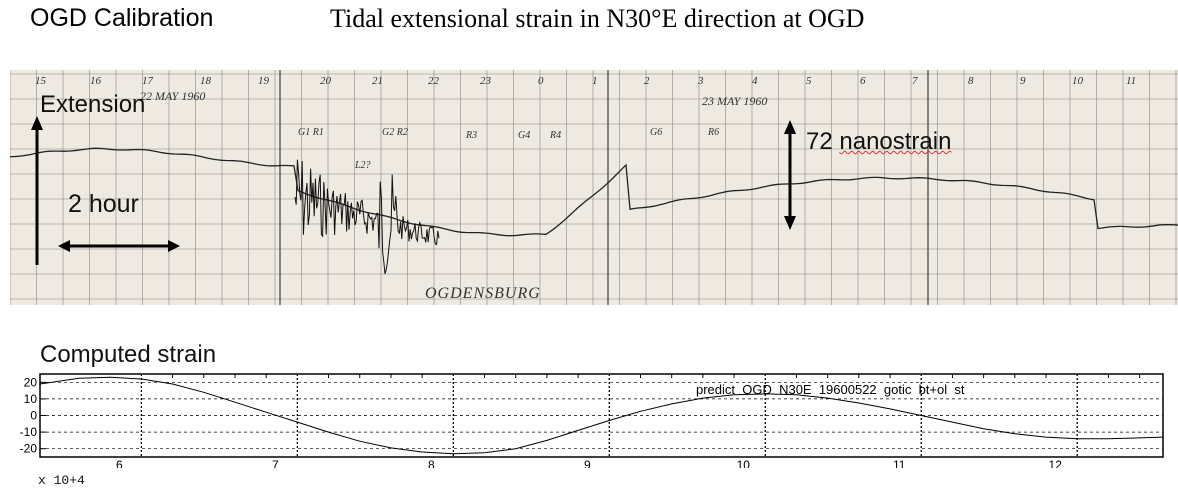  Describe the element at coordinates (1056, 463) in the screenshot. I see `x-tick-label: 12` at that location.